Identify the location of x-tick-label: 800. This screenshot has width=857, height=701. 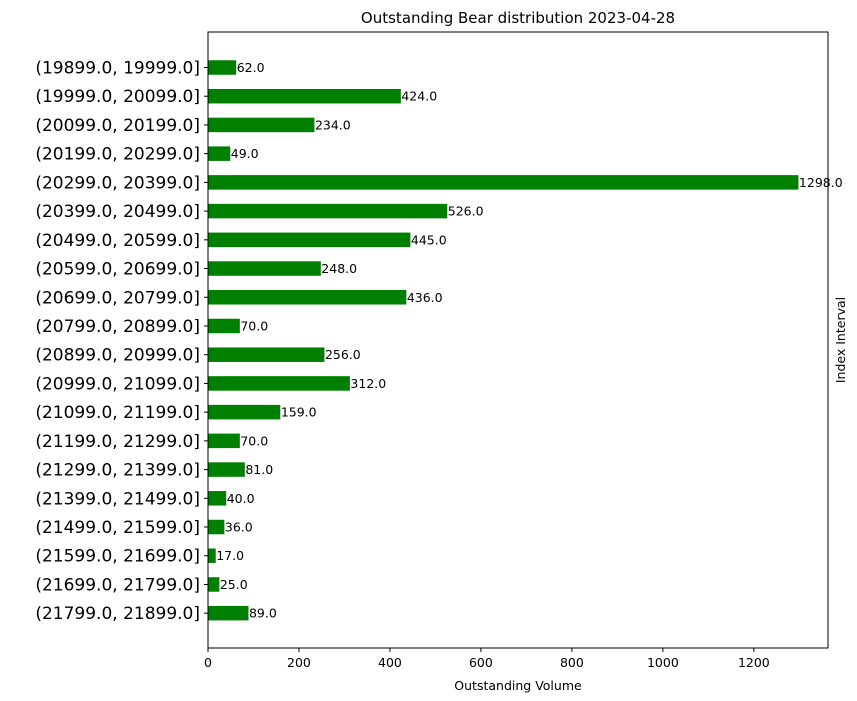
(572, 662).